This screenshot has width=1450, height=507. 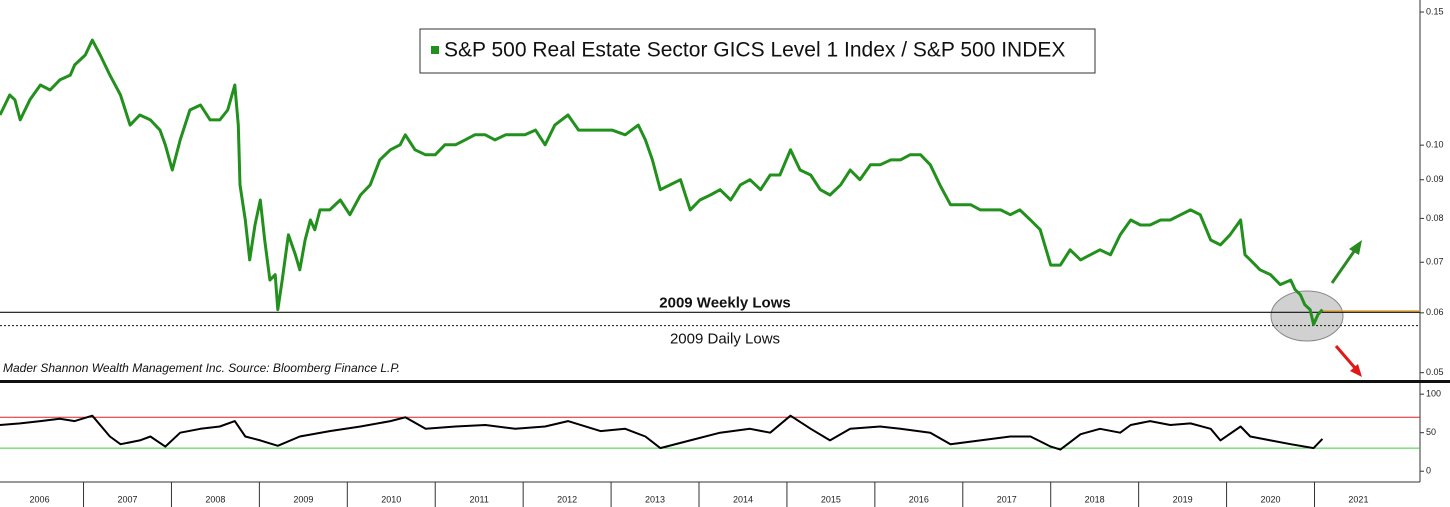 I want to click on down-arrow, so click(x=1348, y=361).